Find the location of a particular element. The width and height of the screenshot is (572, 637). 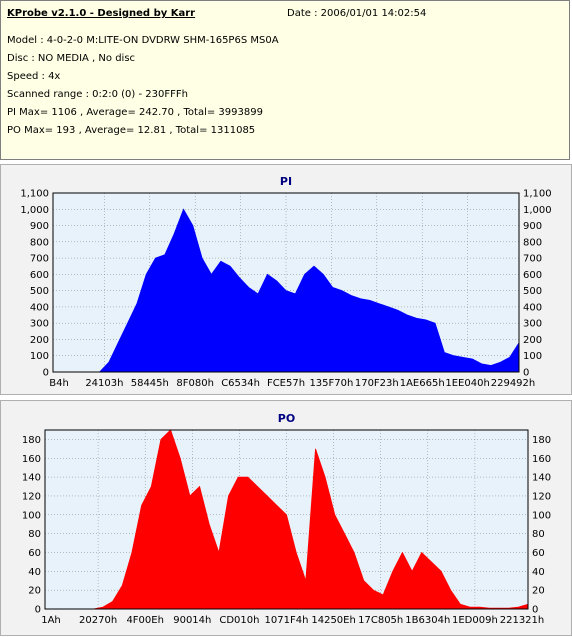

pi-y-tick-right: 600 is located at coordinates (532, 275).